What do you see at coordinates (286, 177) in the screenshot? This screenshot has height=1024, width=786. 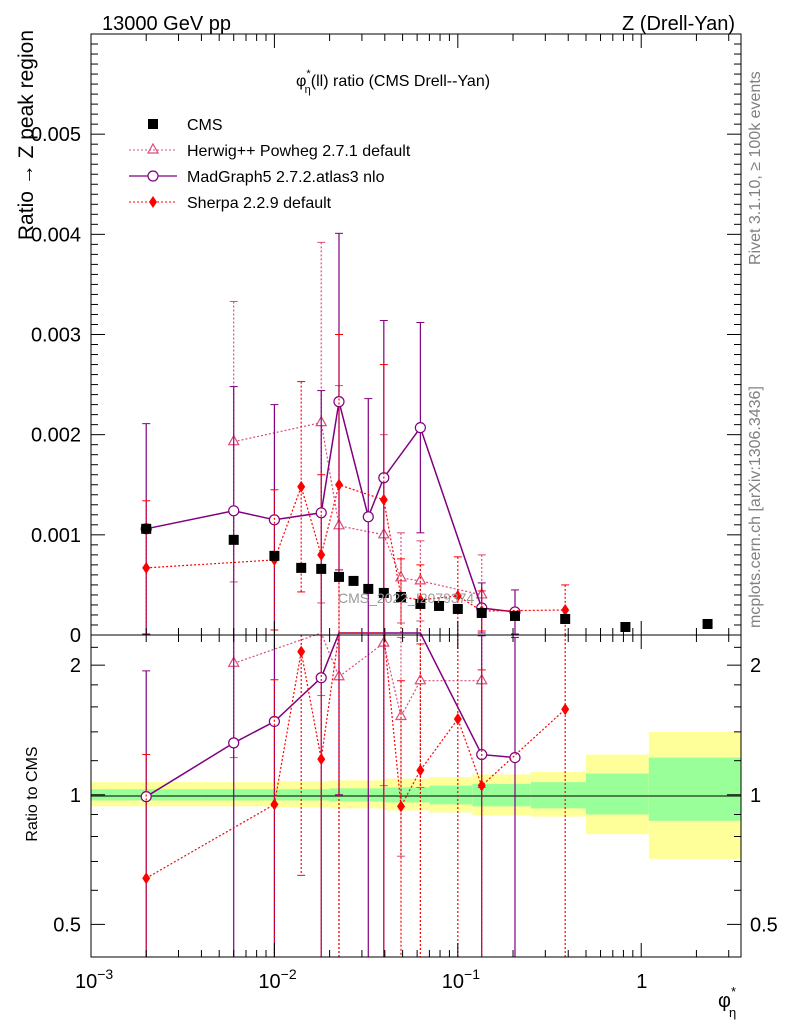 I see `legend-label-madgraph: MadGraph5 2.7.2.atlas3 nlo` at bounding box center [286, 177].